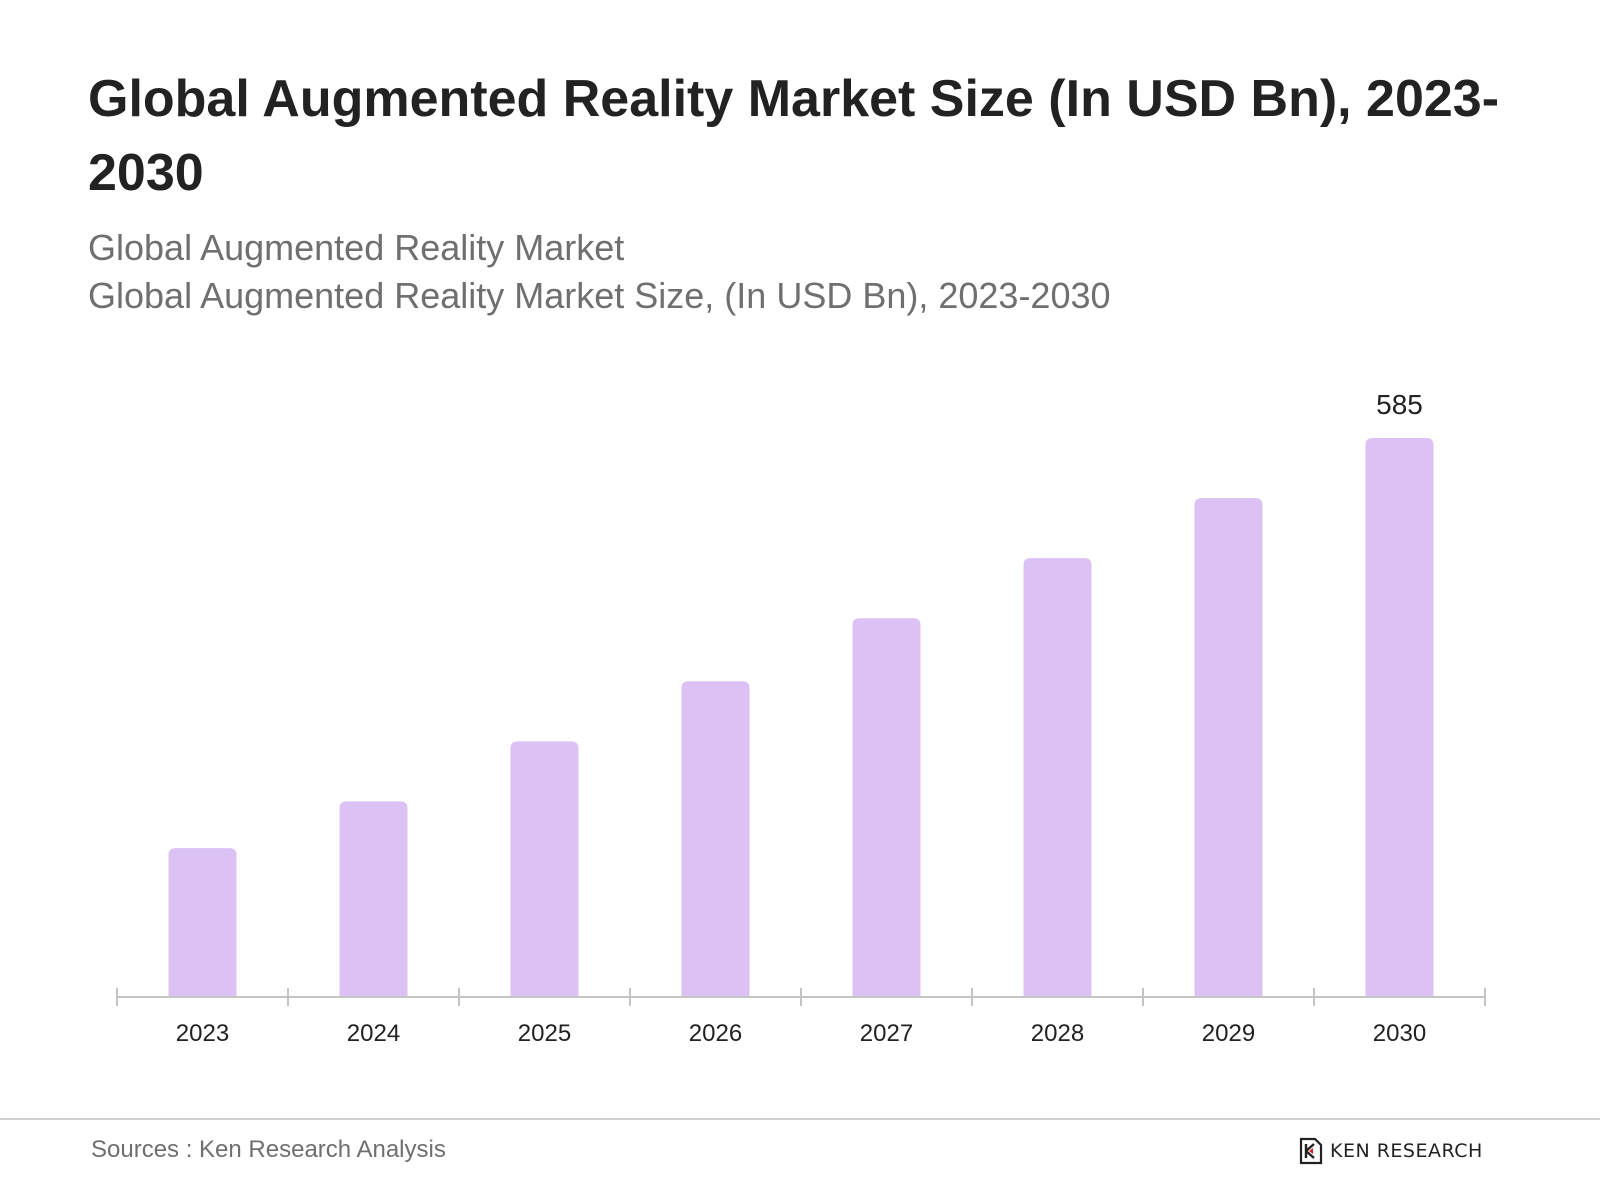  What do you see at coordinates (715, 1033) in the screenshot?
I see `x-tick-label-2026: 2026` at bounding box center [715, 1033].